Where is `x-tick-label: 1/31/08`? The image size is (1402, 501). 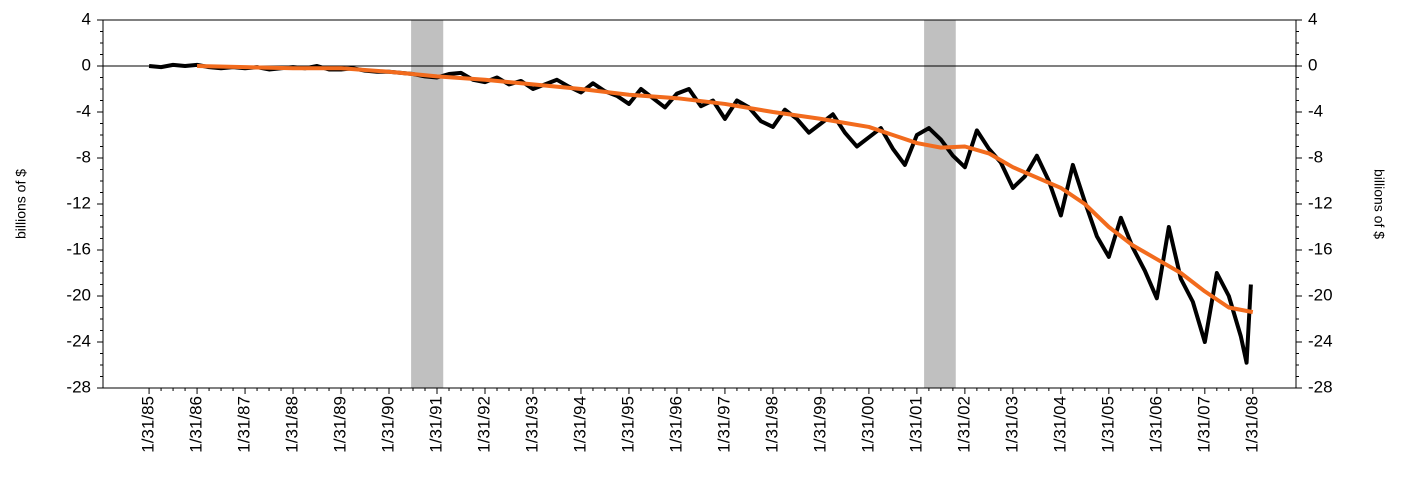
x-tick-label: 1/31/08 is located at coordinates (1251, 424).